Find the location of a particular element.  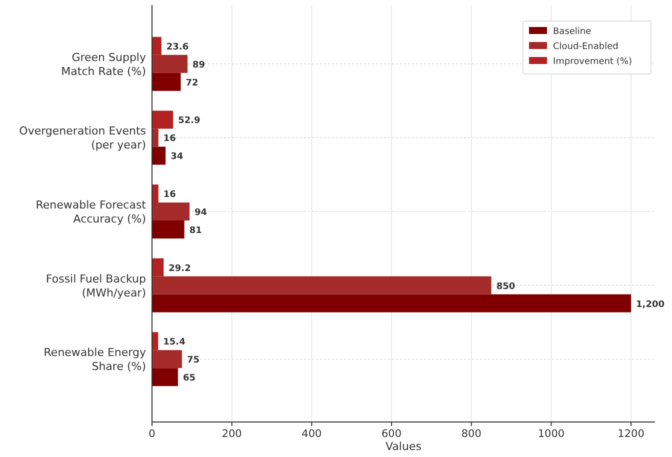

y-tick-label: Overgeneration Events (per year) is located at coordinates (82, 138).